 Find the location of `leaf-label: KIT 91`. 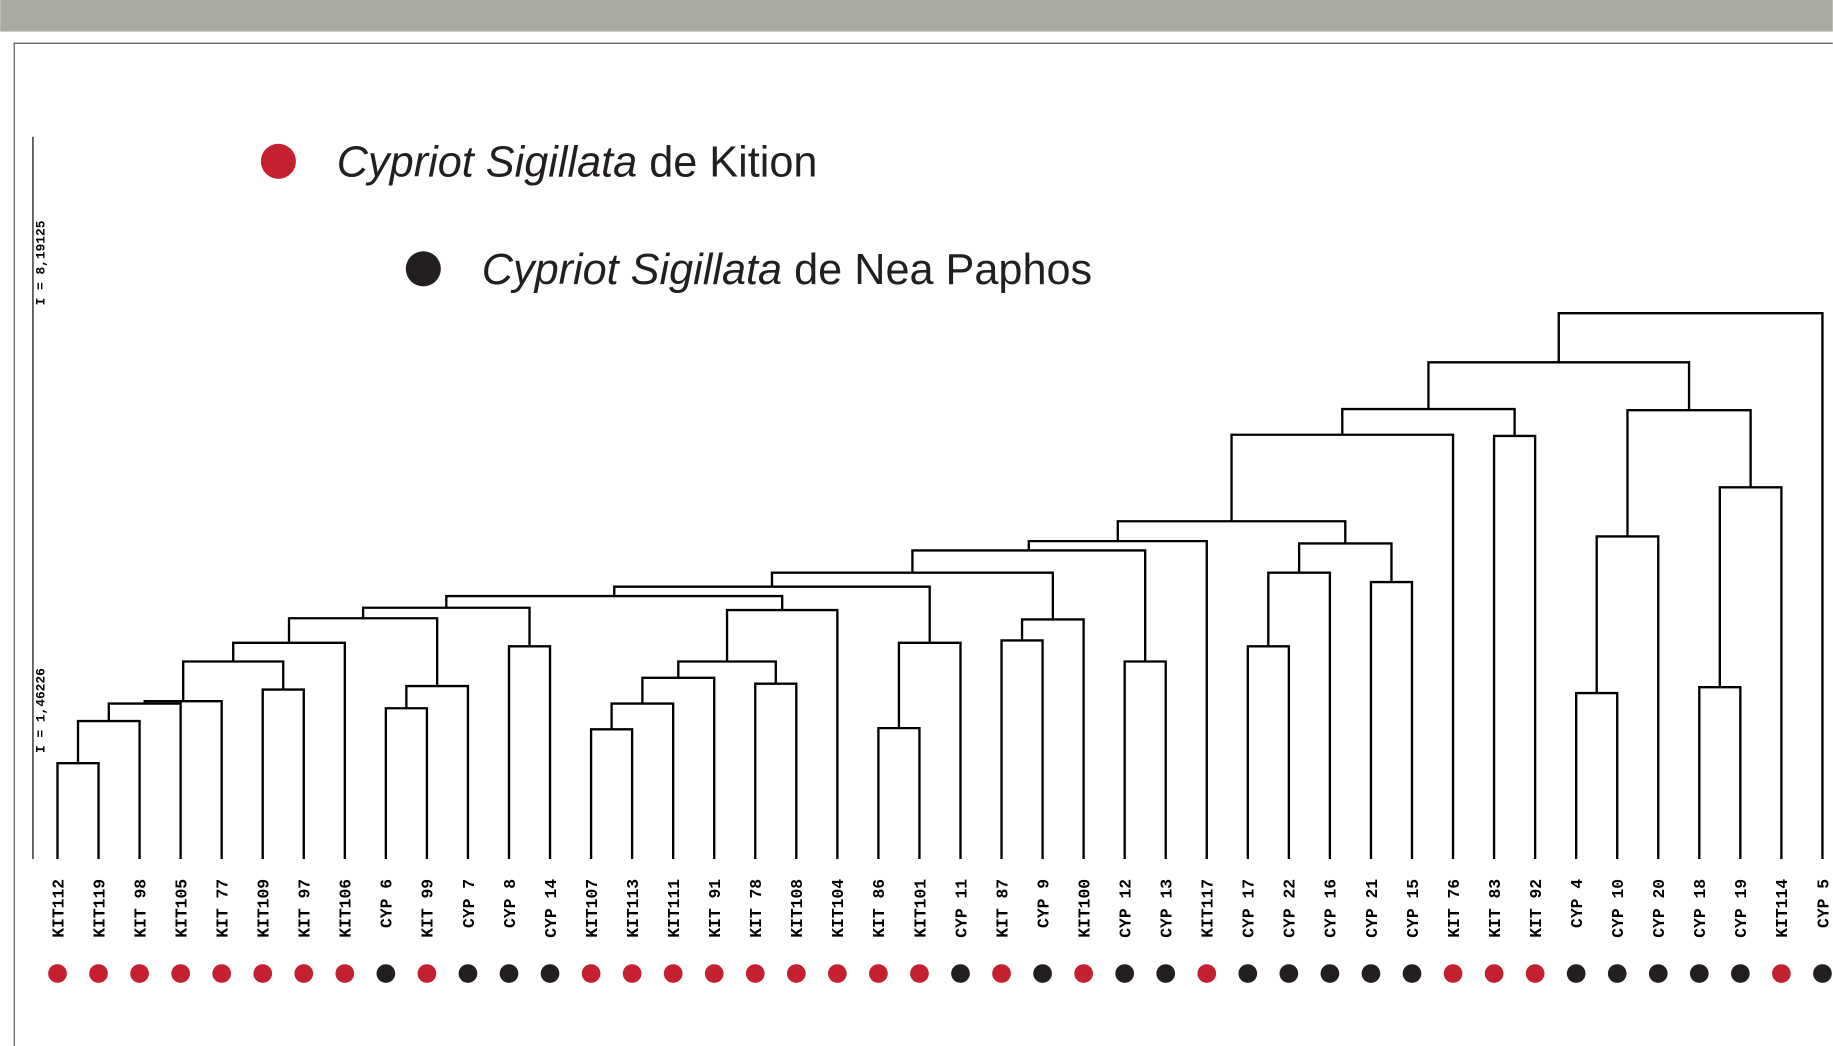

leaf-label: KIT 91 is located at coordinates (715, 908).